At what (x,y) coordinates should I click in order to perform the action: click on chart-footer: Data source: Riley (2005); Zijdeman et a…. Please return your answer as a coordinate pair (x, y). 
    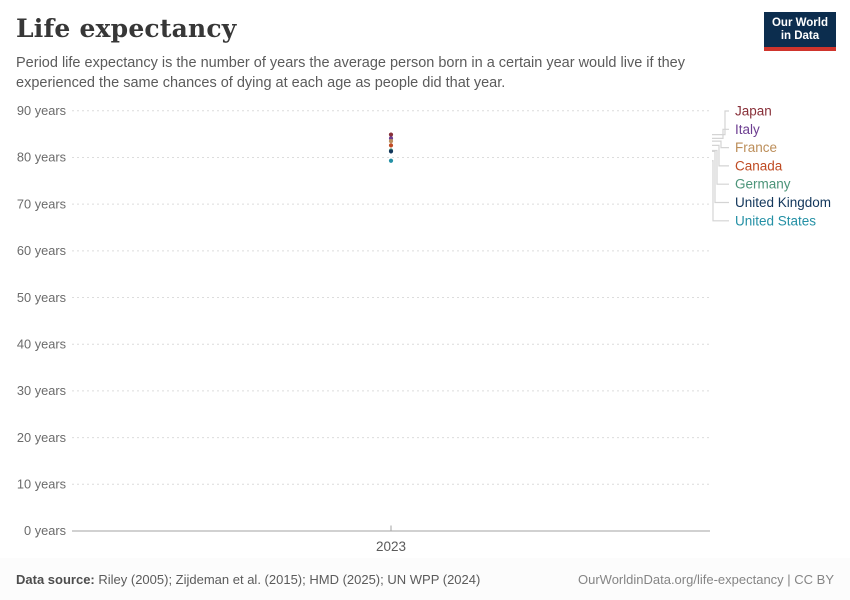
    Looking at the image, I should click on (425, 579).